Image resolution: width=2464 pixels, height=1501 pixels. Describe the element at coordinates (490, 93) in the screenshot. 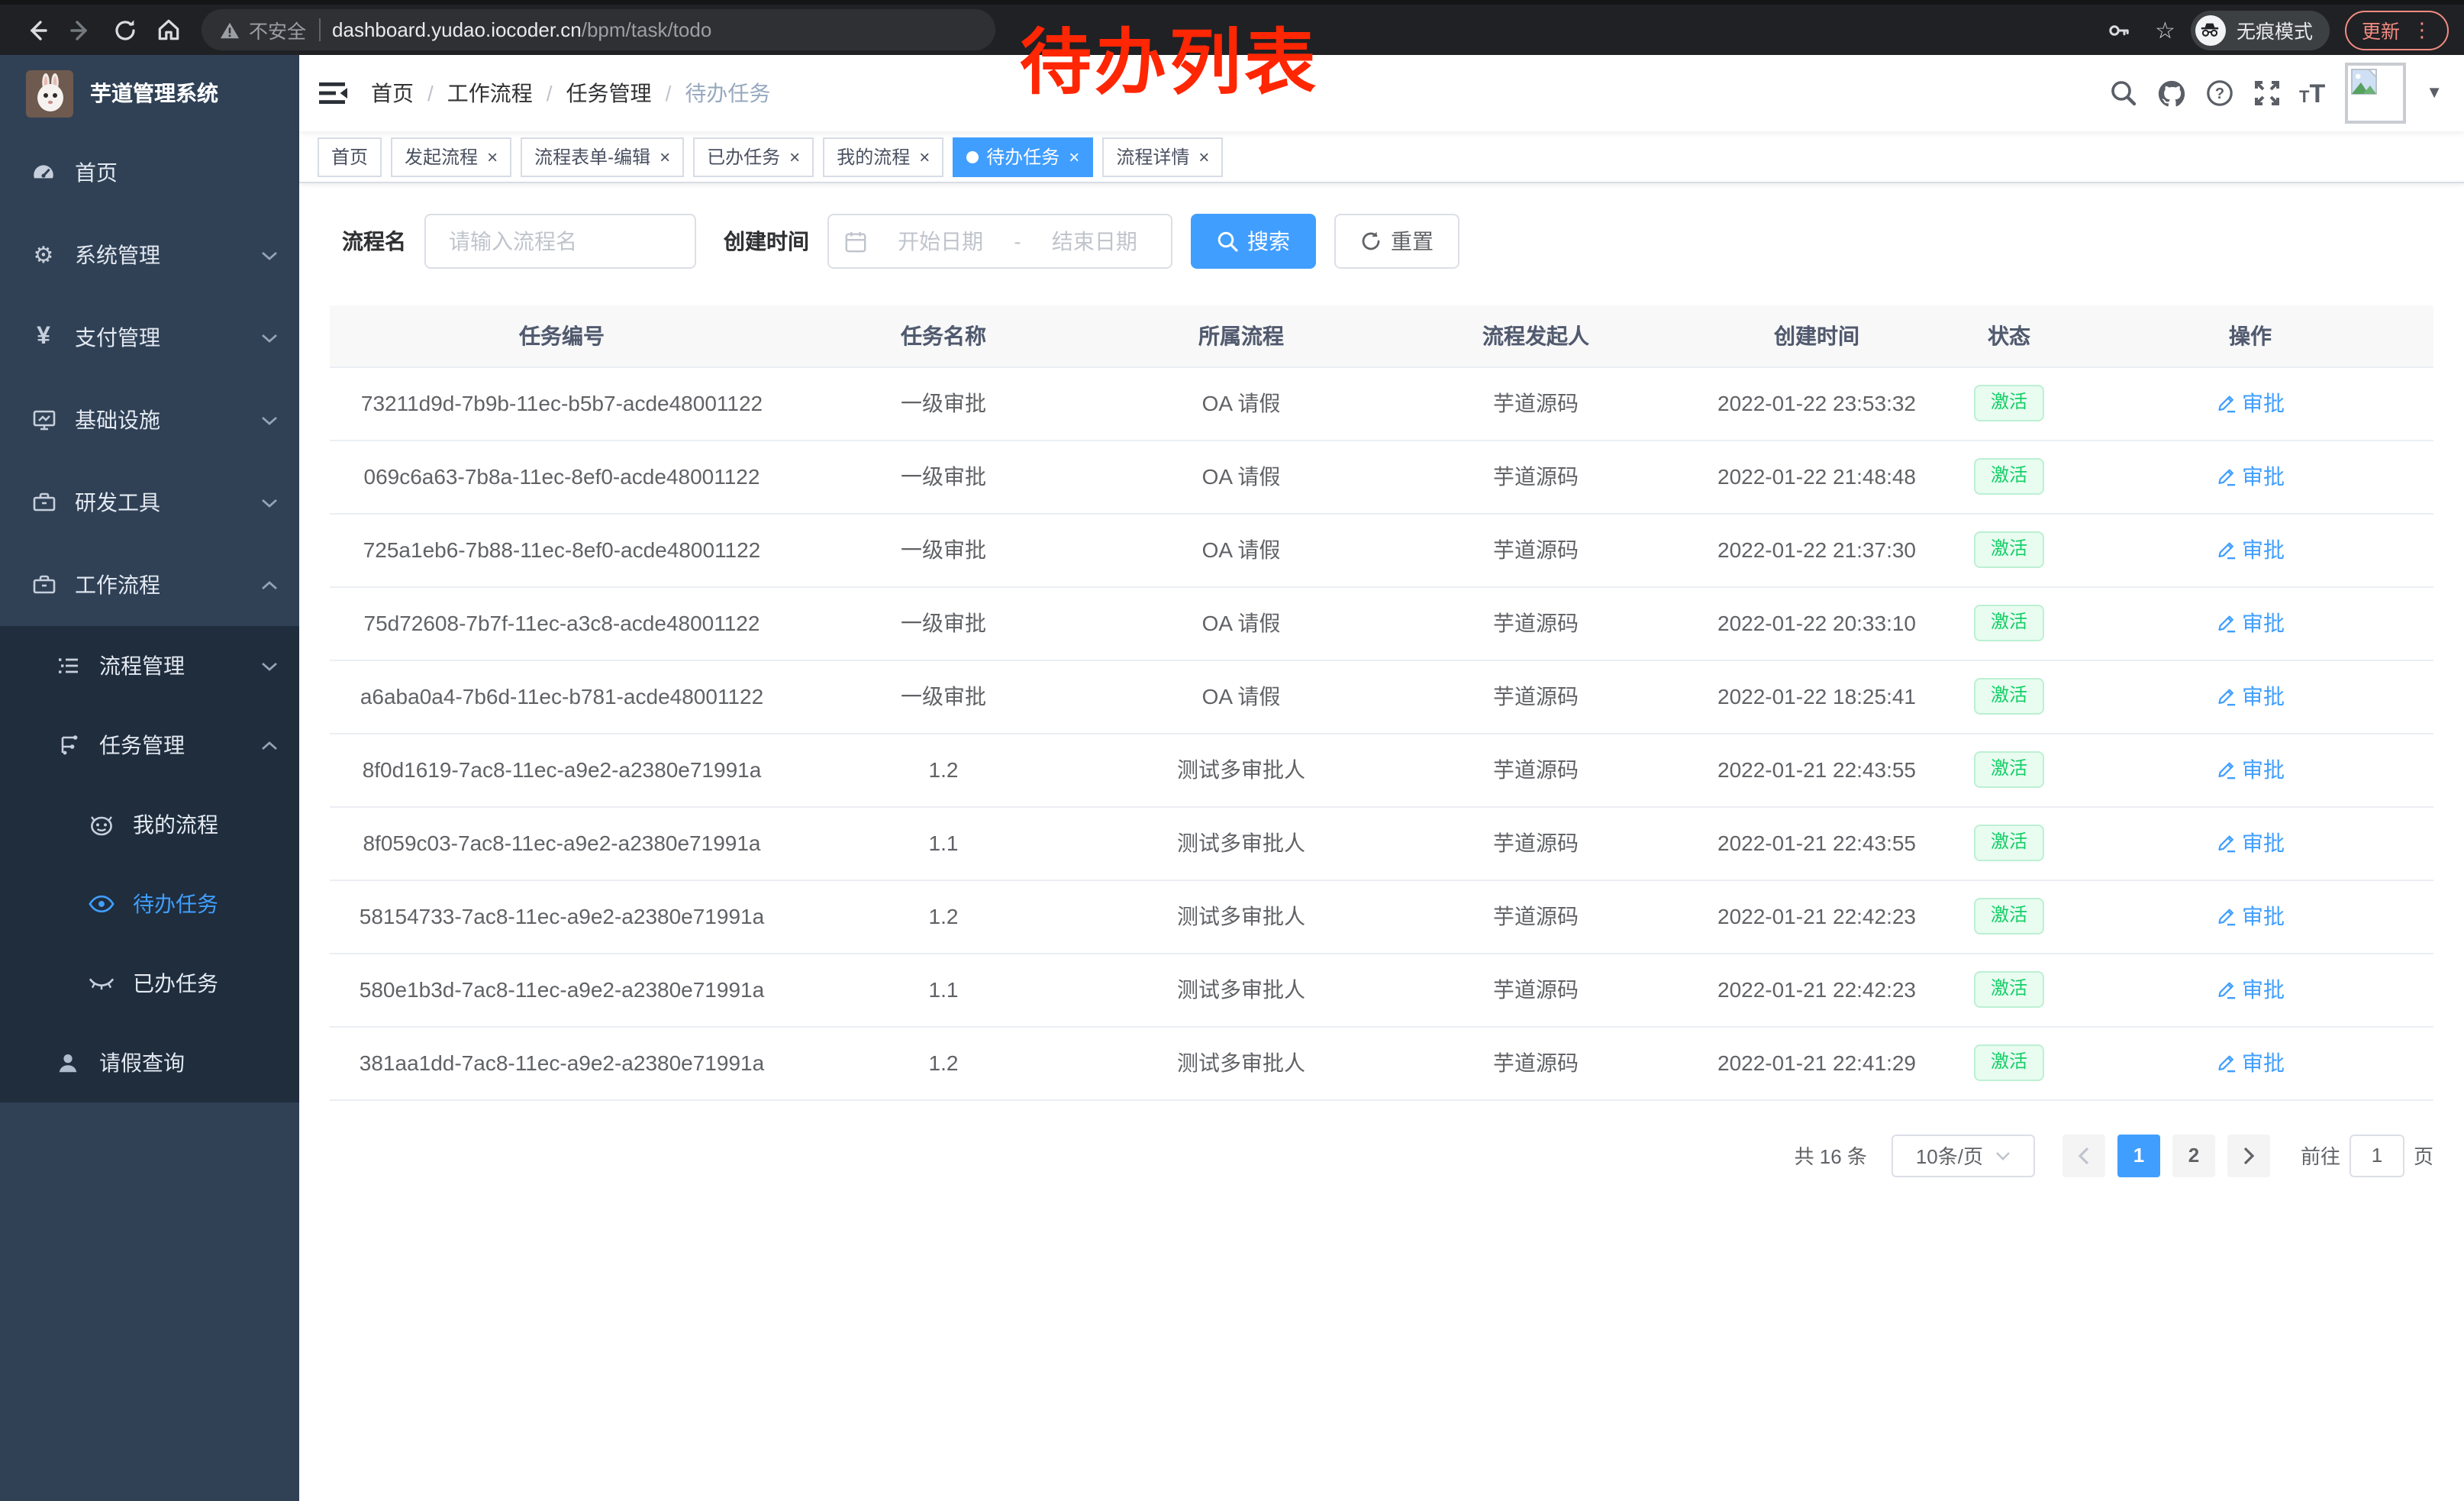

I see `breadcrumb-workflow: 工作流程` at that location.